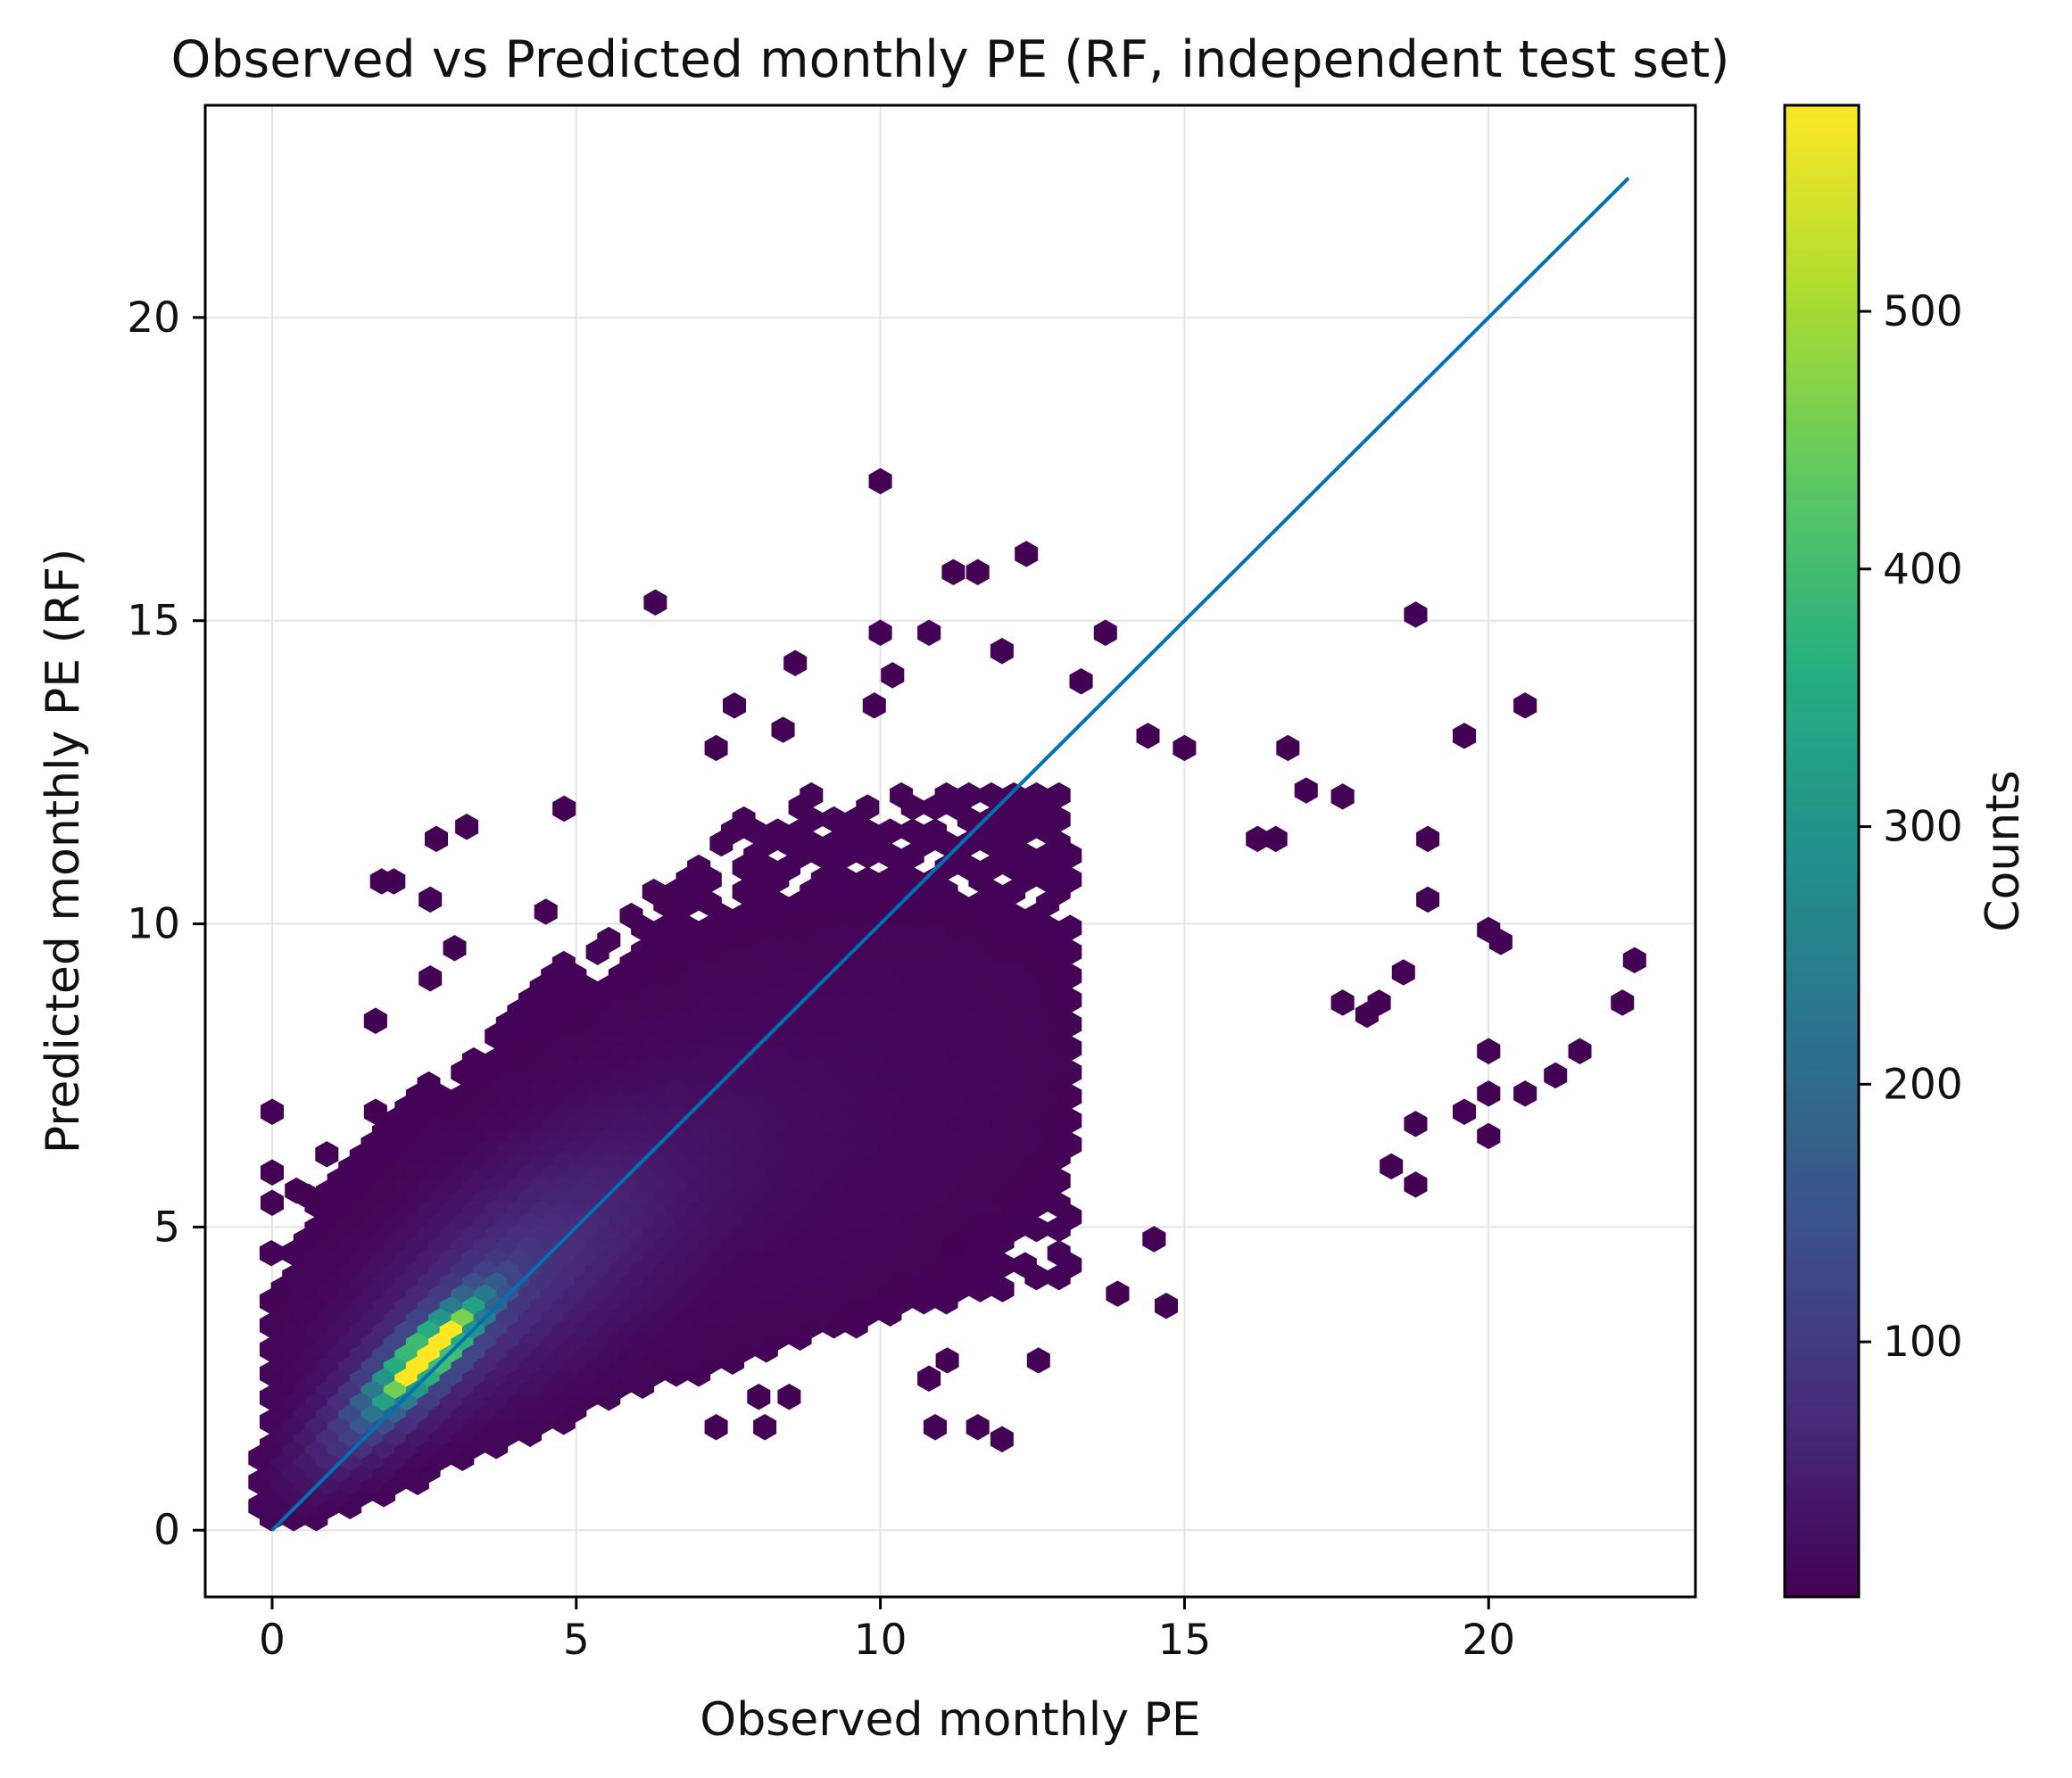 Image resolution: width=2072 pixels, height=1778 pixels. I want to click on y-axis-label: Predicted monthly PE (RF), so click(63, 851).